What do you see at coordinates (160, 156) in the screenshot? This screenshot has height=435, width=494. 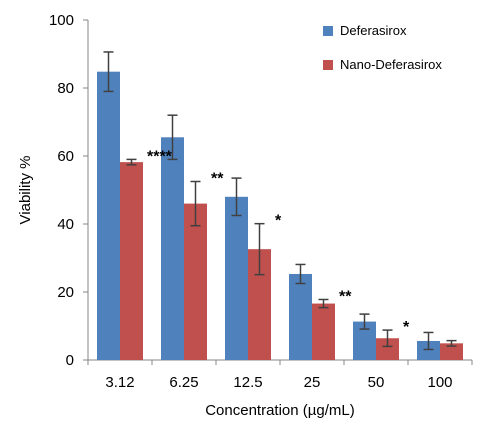 I see `significance-label: ****` at bounding box center [160, 156].